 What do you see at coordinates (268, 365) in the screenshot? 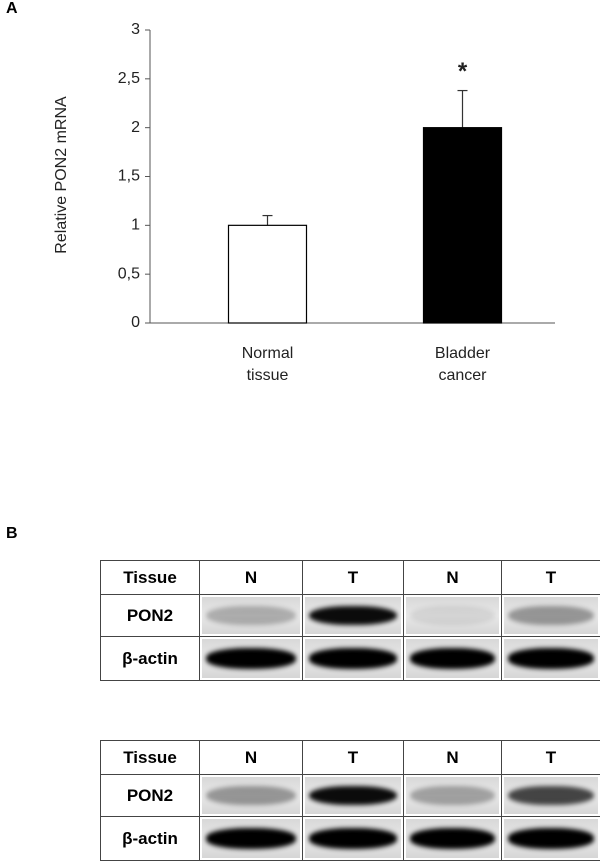
I see `x-tick-label: Normal tissue` at bounding box center [268, 365].